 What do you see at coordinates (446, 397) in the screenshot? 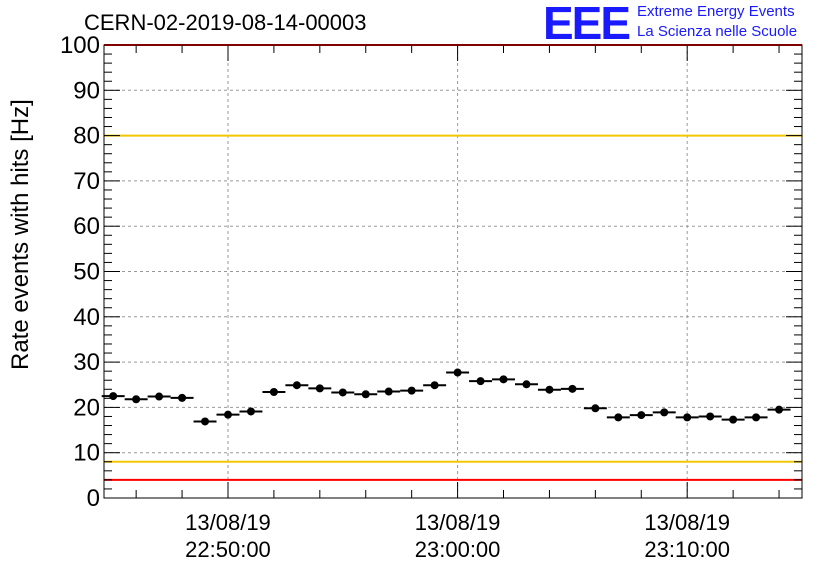
I see `data-series` at bounding box center [446, 397].